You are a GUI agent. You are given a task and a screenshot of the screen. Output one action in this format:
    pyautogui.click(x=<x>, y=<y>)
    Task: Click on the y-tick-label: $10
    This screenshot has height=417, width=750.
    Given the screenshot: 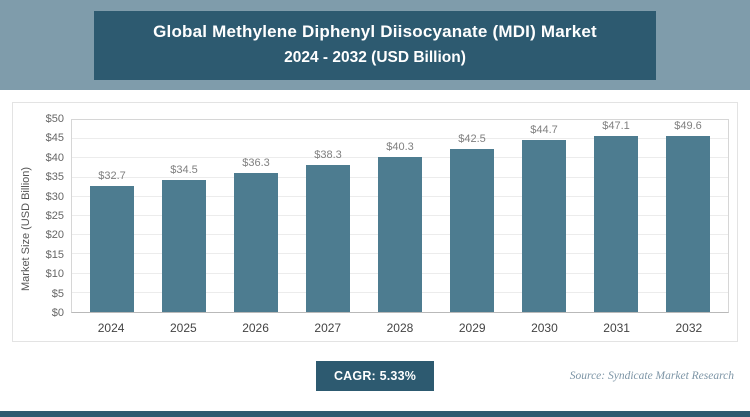 What is the action you would take?
    pyautogui.click(x=54, y=274)
    